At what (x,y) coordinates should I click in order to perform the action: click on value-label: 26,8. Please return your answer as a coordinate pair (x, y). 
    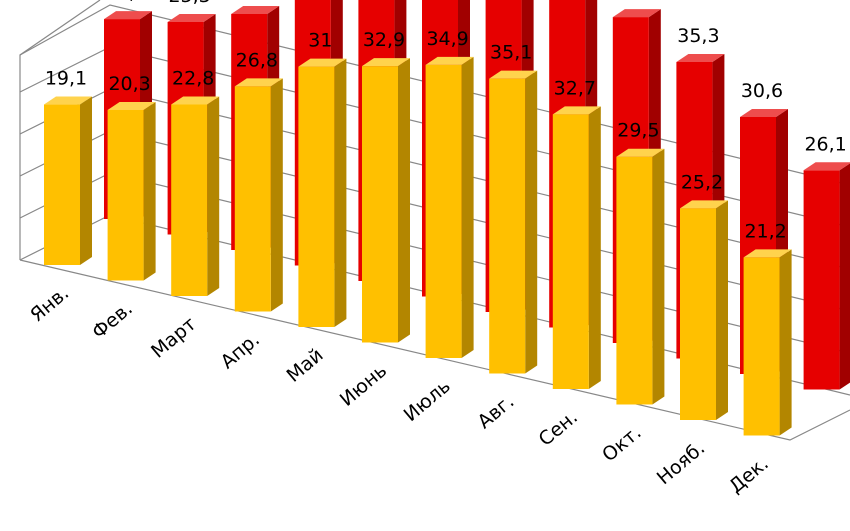
    Looking at the image, I should click on (257, 60).